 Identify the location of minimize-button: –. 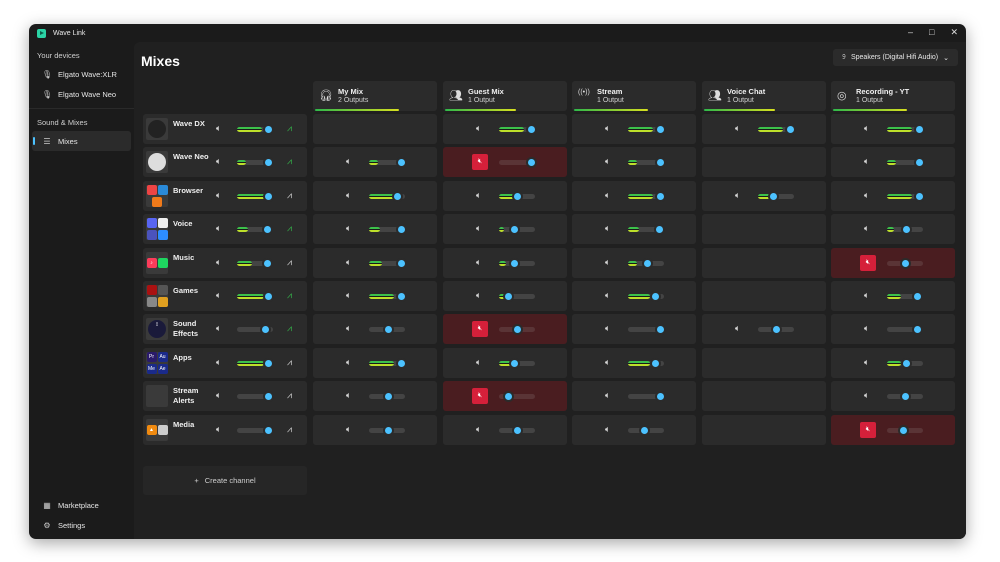
(911, 32).